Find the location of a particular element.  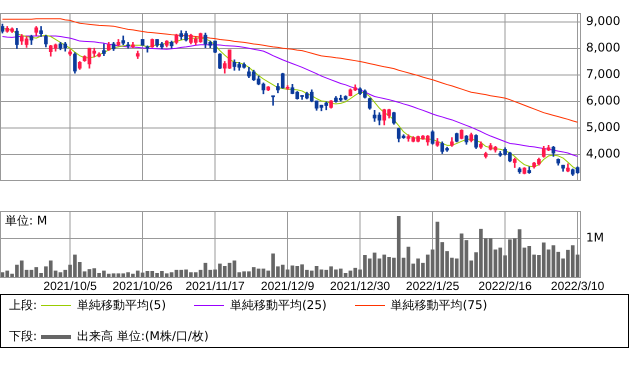

legend-title: 上段: is located at coordinates (23, 305).